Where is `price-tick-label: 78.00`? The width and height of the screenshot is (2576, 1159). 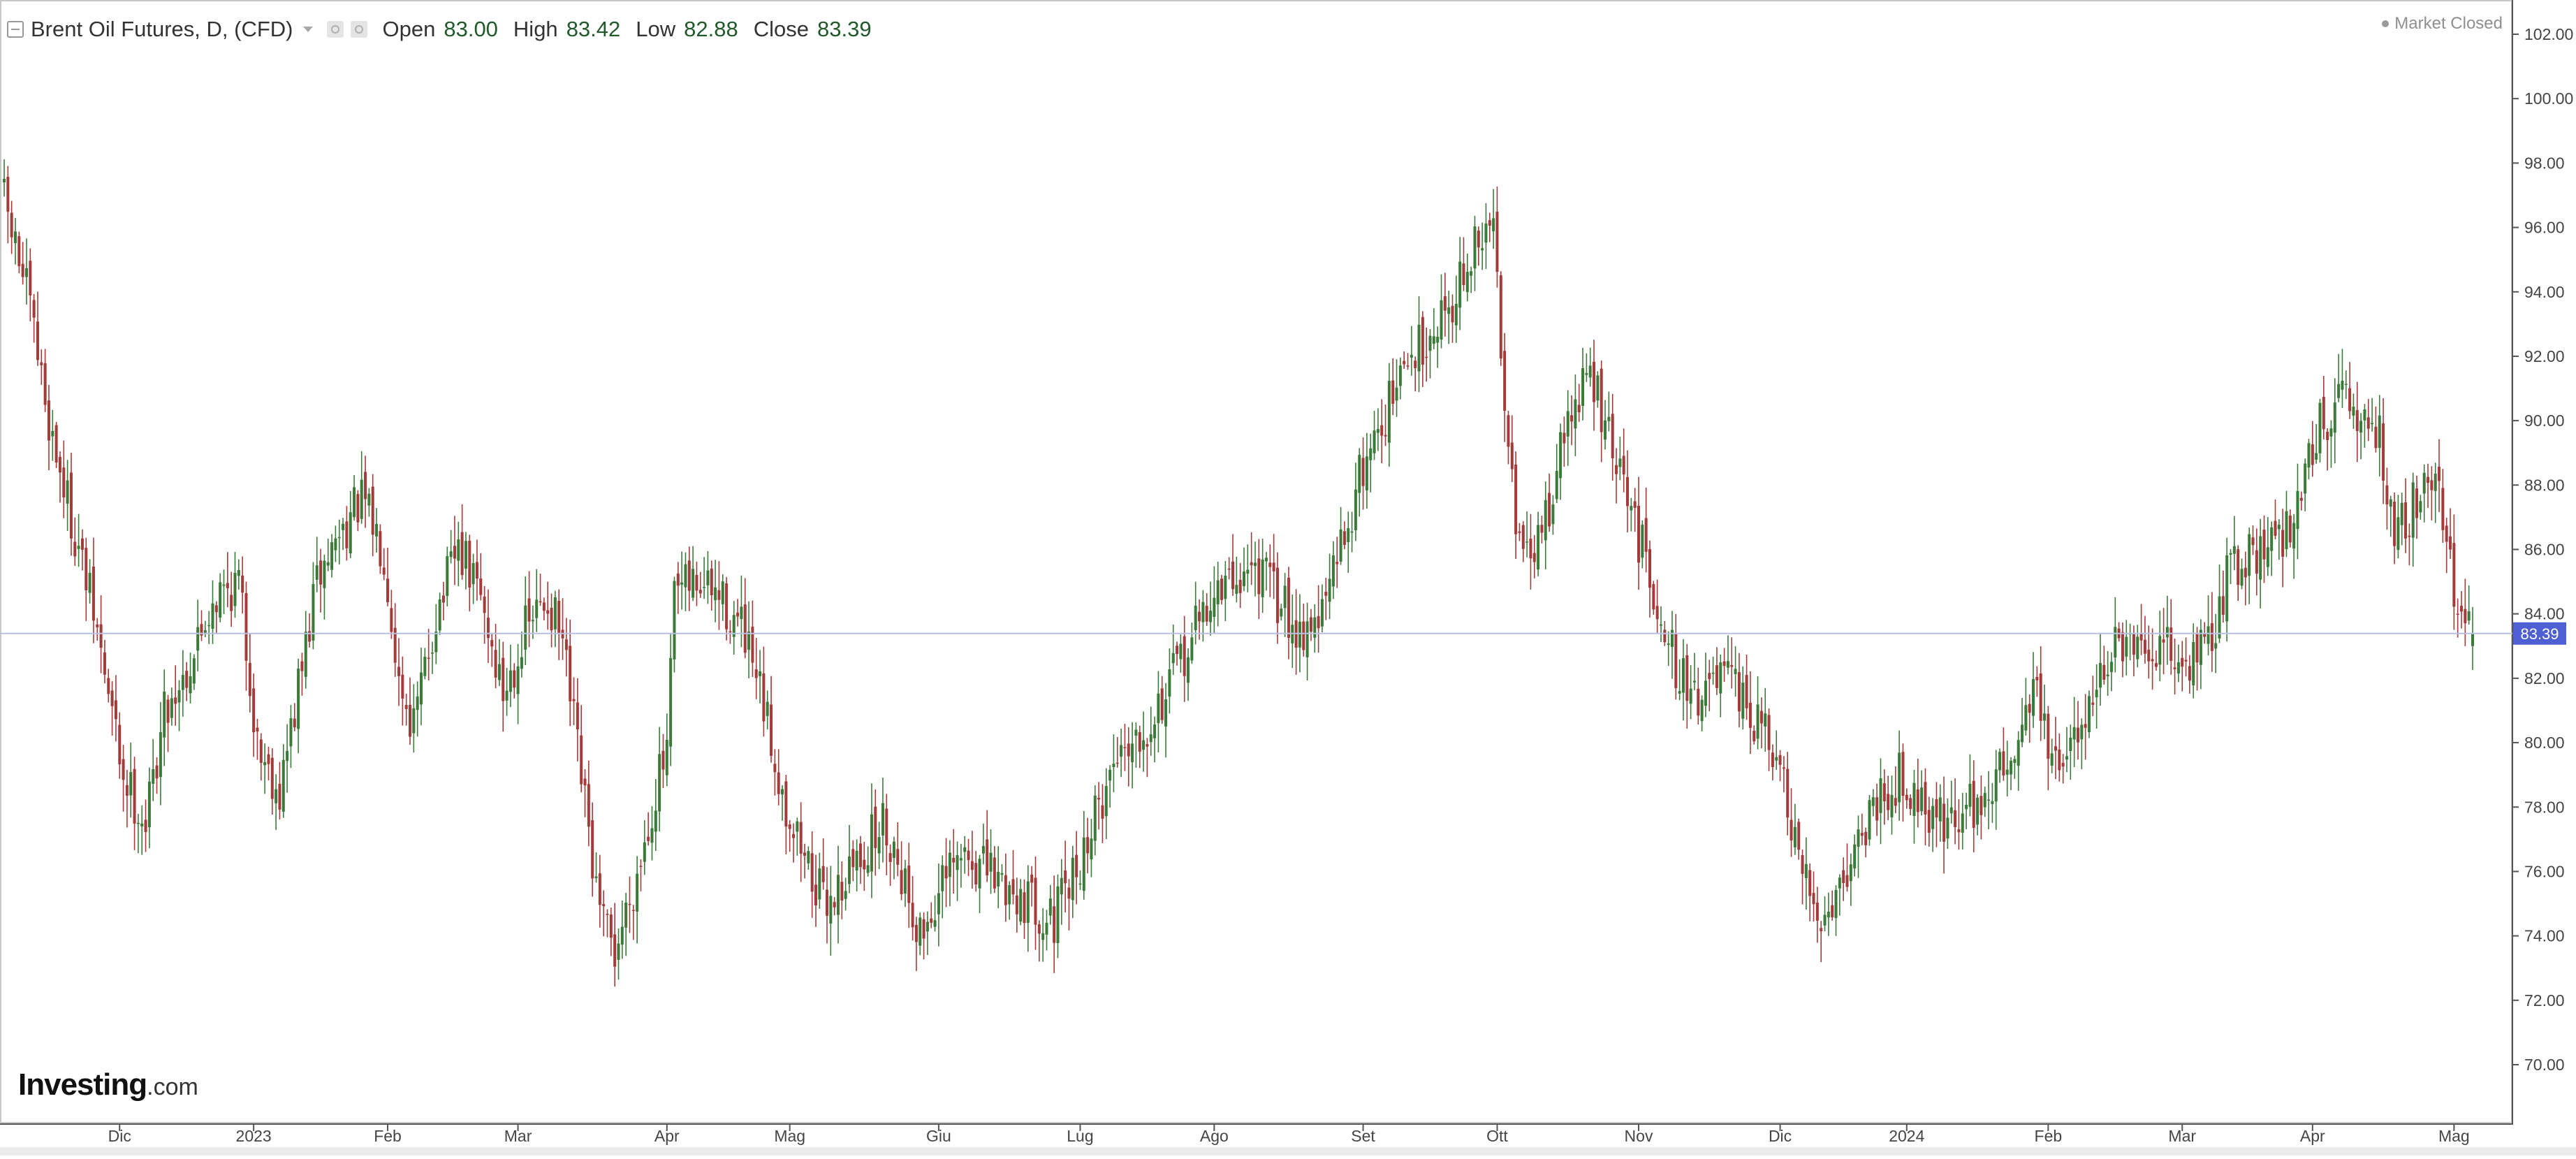 price-tick-label: 78.00 is located at coordinates (2544, 807).